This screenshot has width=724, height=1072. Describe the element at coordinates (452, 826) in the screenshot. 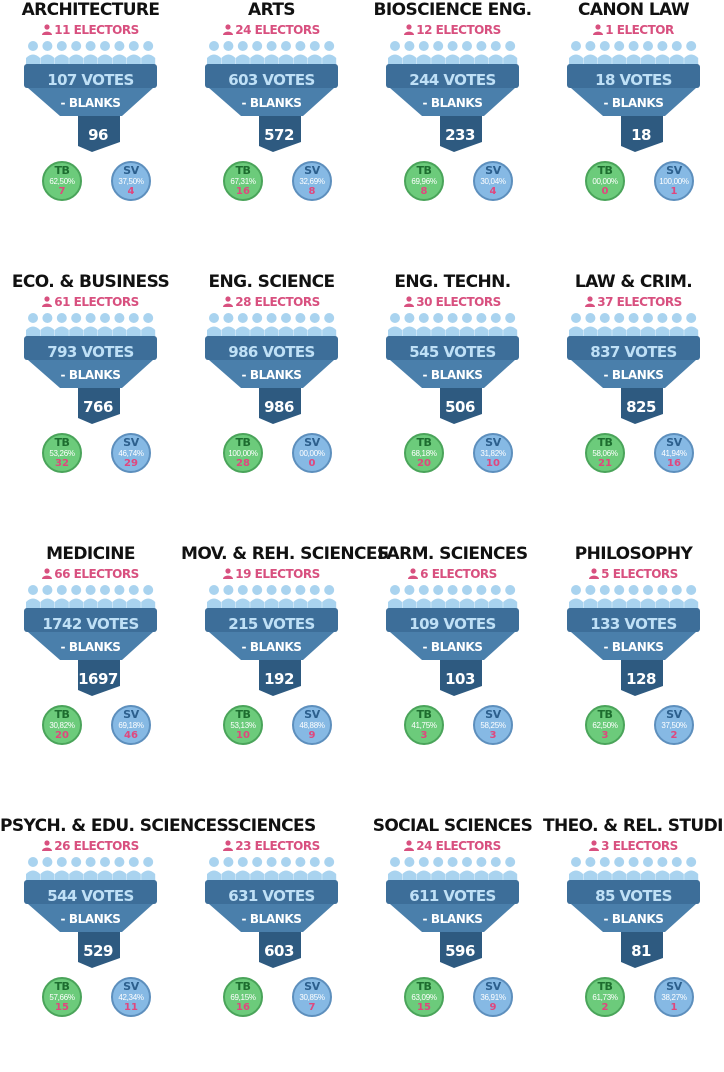

I see `faculty-title: SOCIAL SCIENCES` at that location.